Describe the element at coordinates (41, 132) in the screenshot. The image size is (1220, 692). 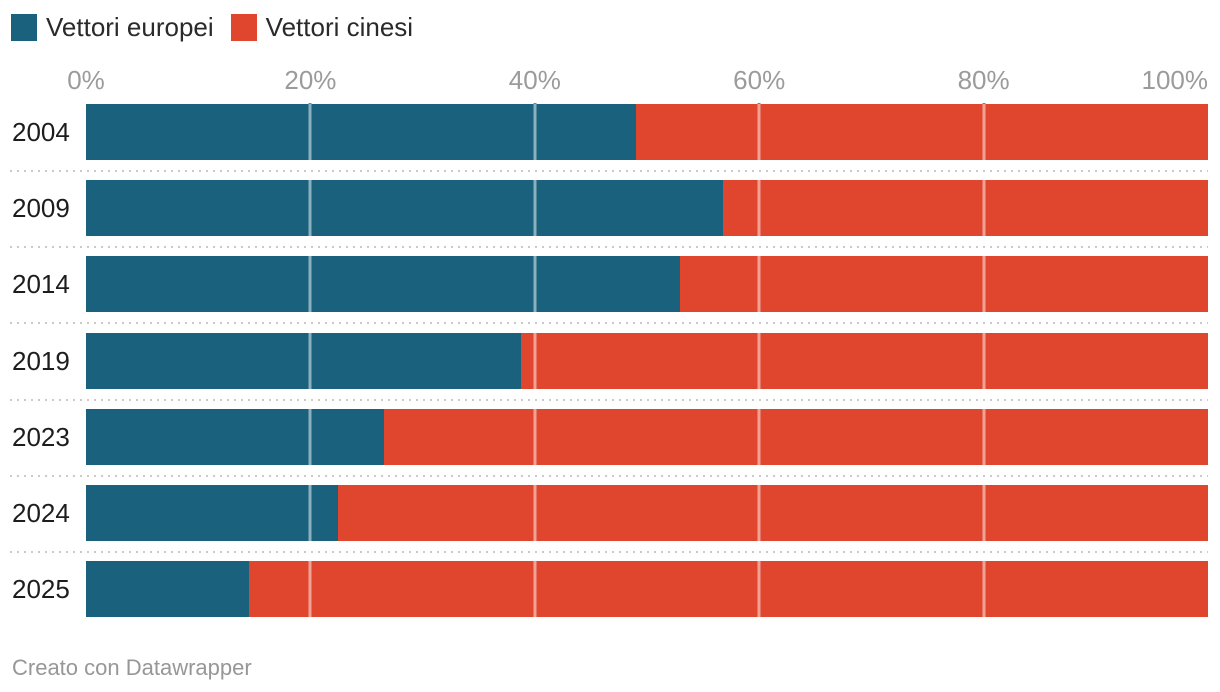
I see `row-label: 2004` at that location.